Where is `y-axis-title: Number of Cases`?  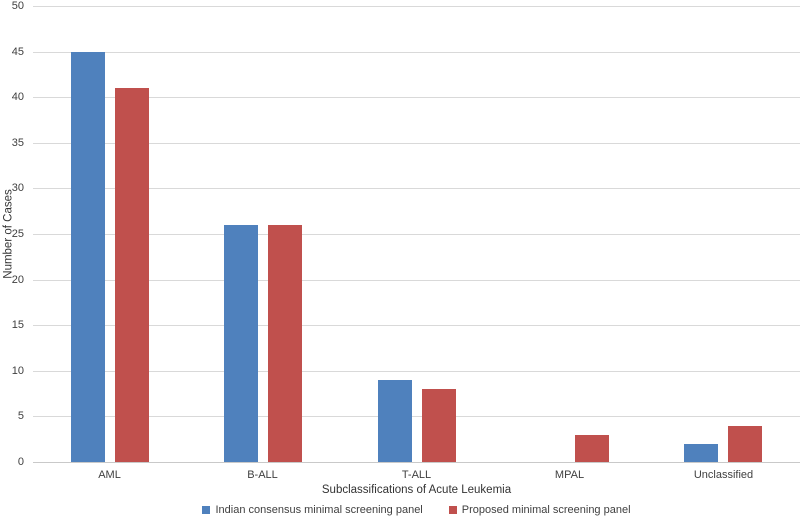
y-axis-title: Number of Cases is located at coordinates (8, 234).